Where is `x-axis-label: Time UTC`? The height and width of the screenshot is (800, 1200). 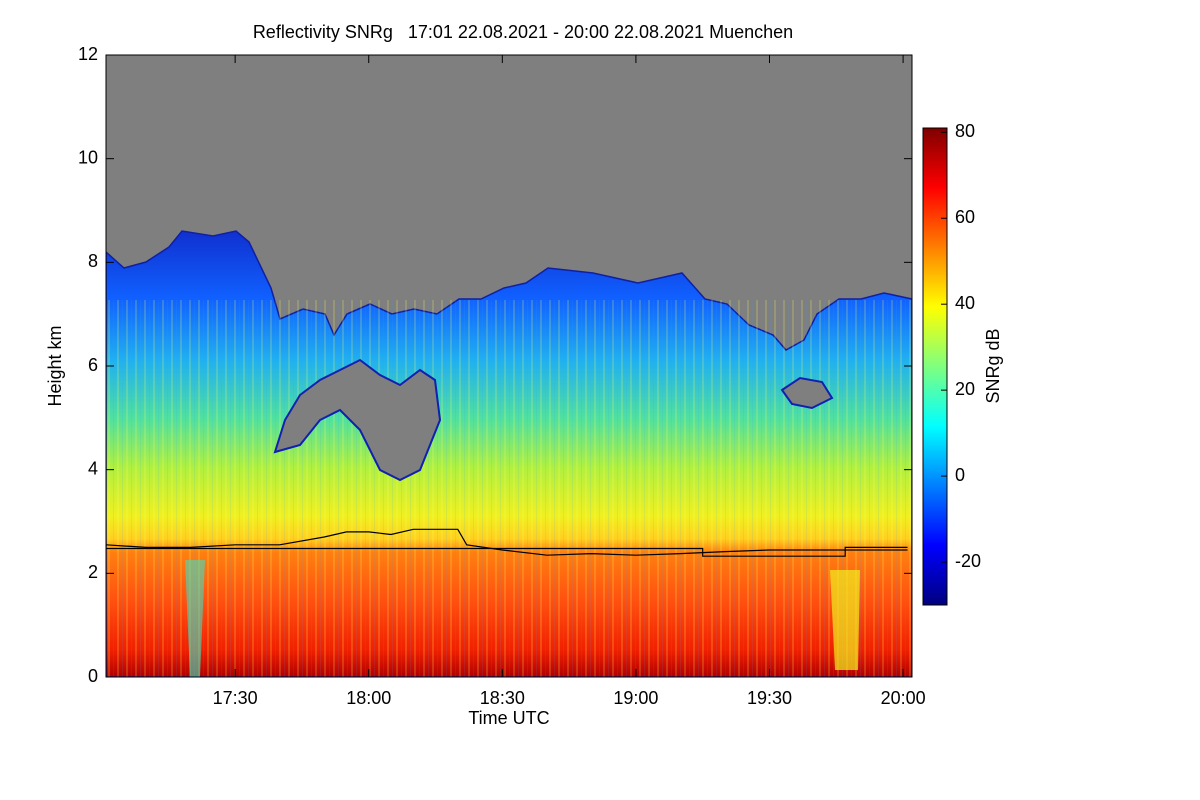 x-axis-label: Time UTC is located at coordinates (508, 718).